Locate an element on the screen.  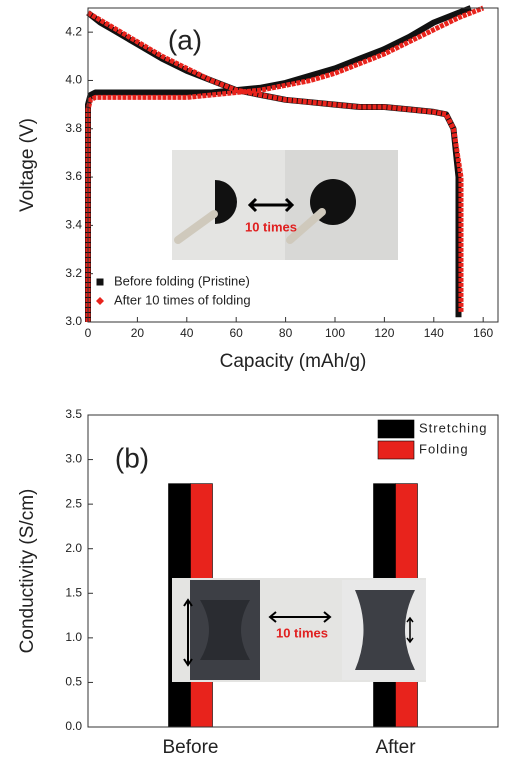
x-axis-title: Capacity (mAh/g) is located at coordinates (293, 361).